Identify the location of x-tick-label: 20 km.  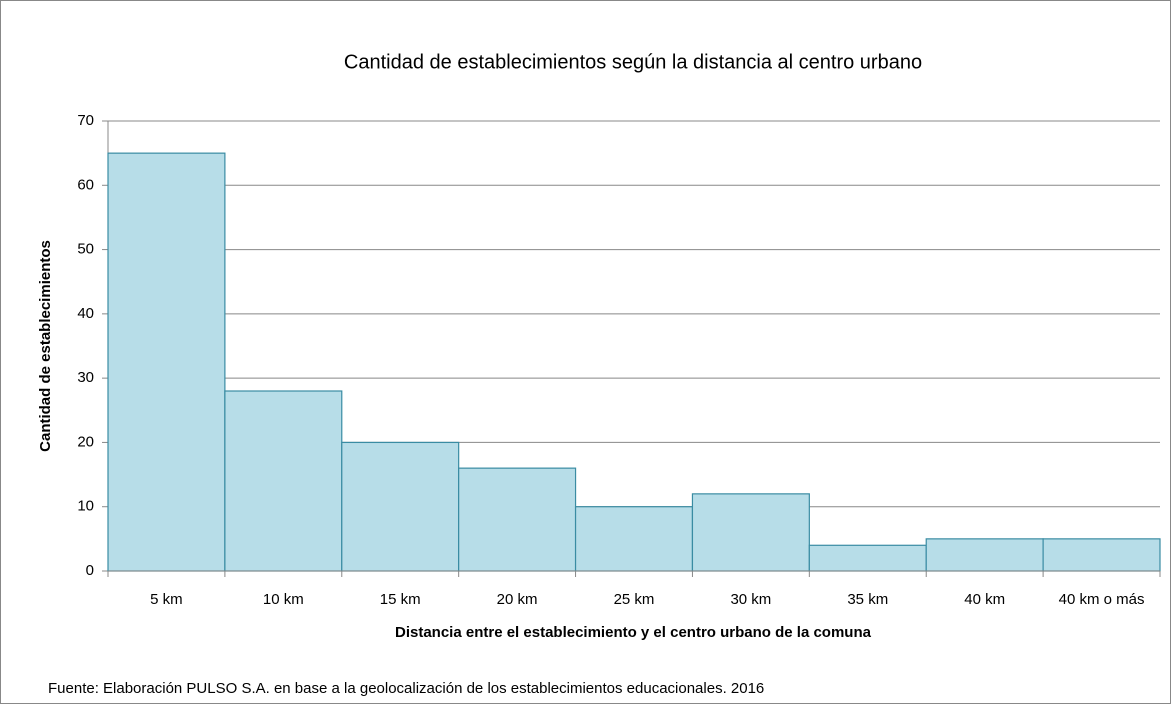
(517, 599).